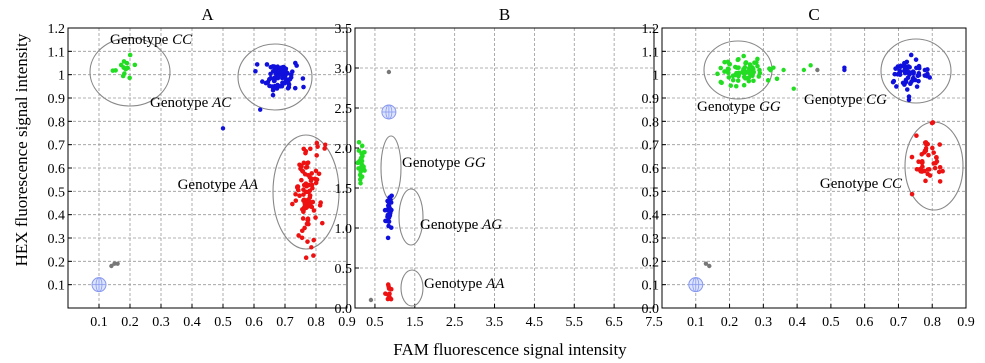 The width and height of the screenshot is (985, 363). What do you see at coordinates (966, 322) in the screenshot?
I see `x-tick-label: 0.9` at bounding box center [966, 322].